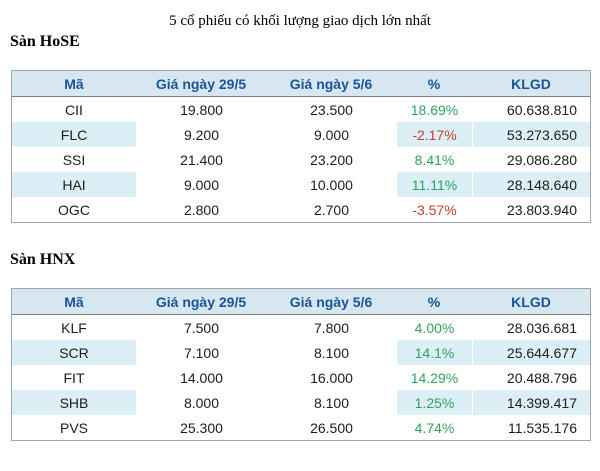 Image resolution: width=600 pixels, height=471 pixels. What do you see at coordinates (74, 327) in the screenshot?
I see `ticker-cell: KLF` at bounding box center [74, 327].